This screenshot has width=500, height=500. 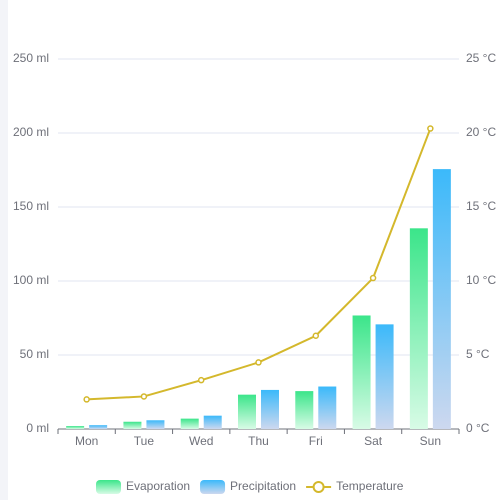 I want to click on x-tick-label: Thu, so click(x=258, y=441).